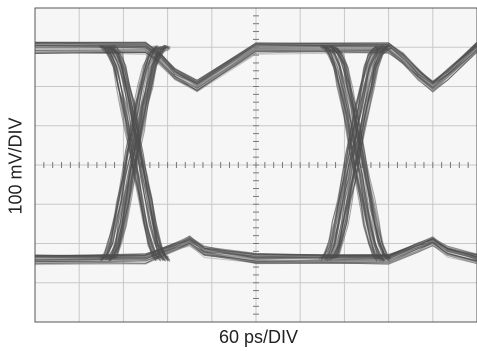 The image size is (477, 351). Describe the element at coordinates (15, 166) in the screenshot. I see `y-axis-label: 100 mV/DIV` at that location.